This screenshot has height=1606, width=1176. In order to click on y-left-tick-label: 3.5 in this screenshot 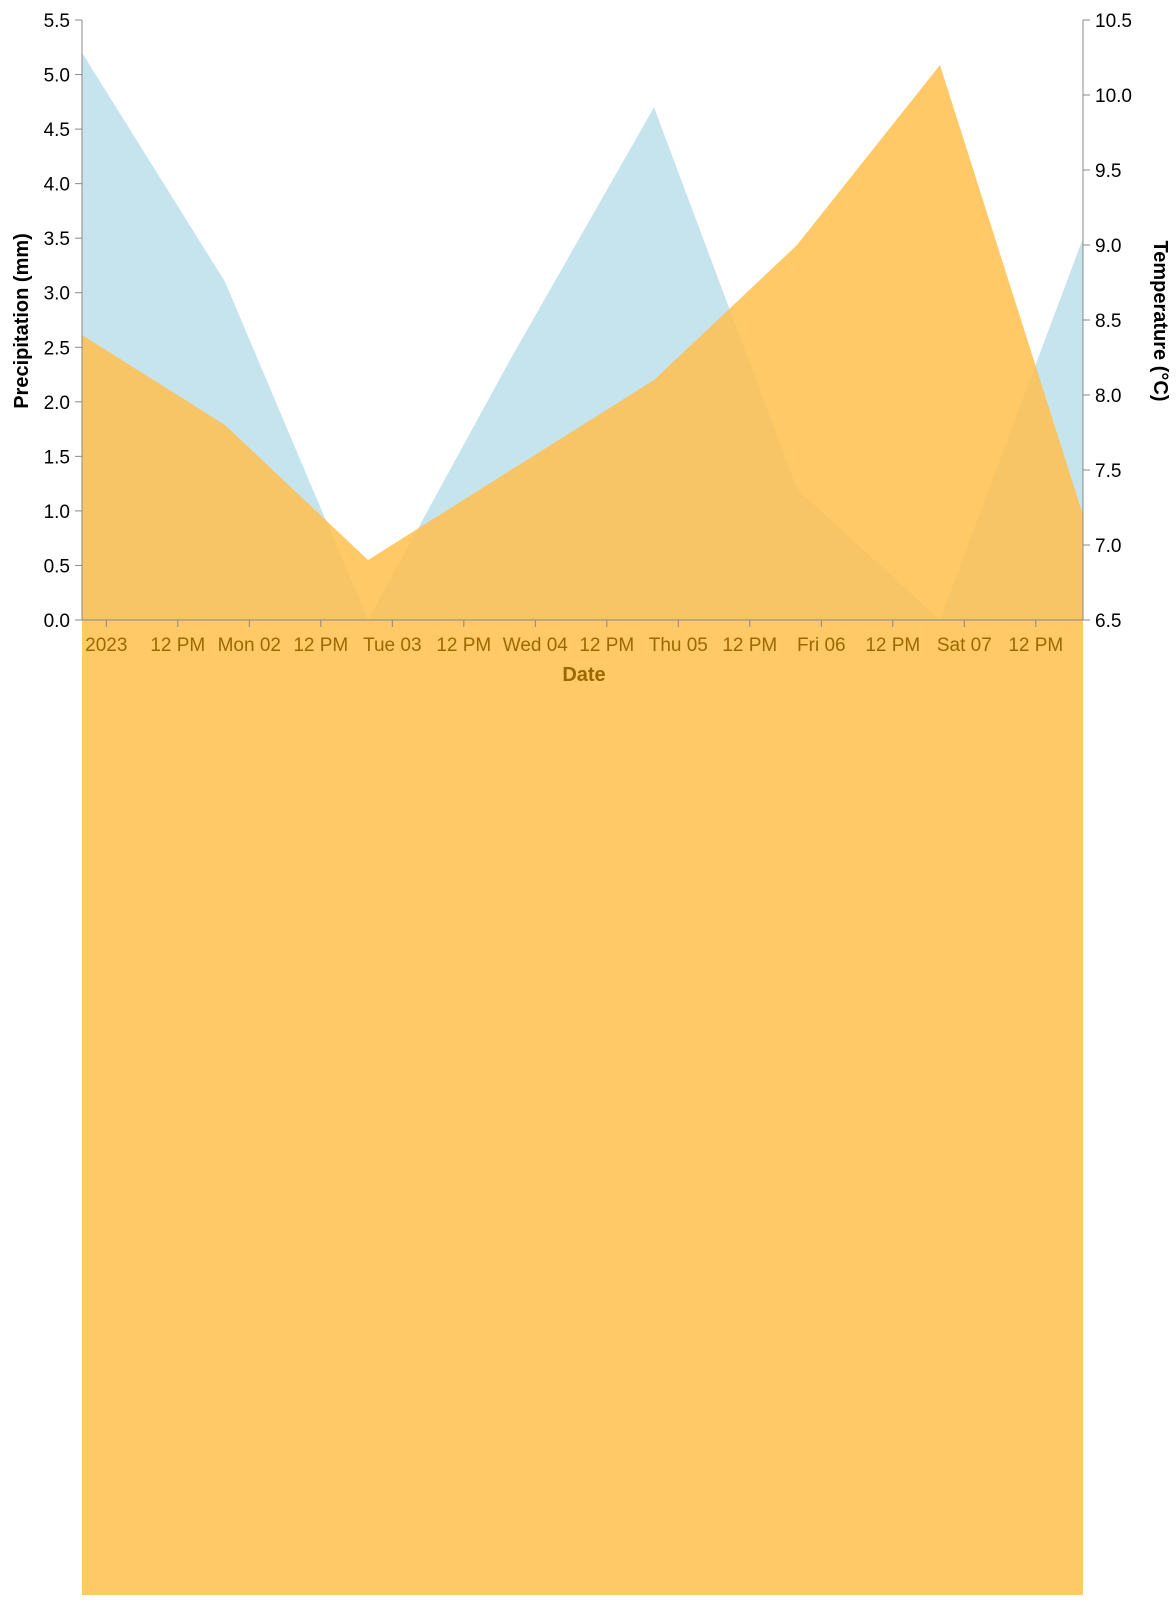, I will do `click(57, 239)`.